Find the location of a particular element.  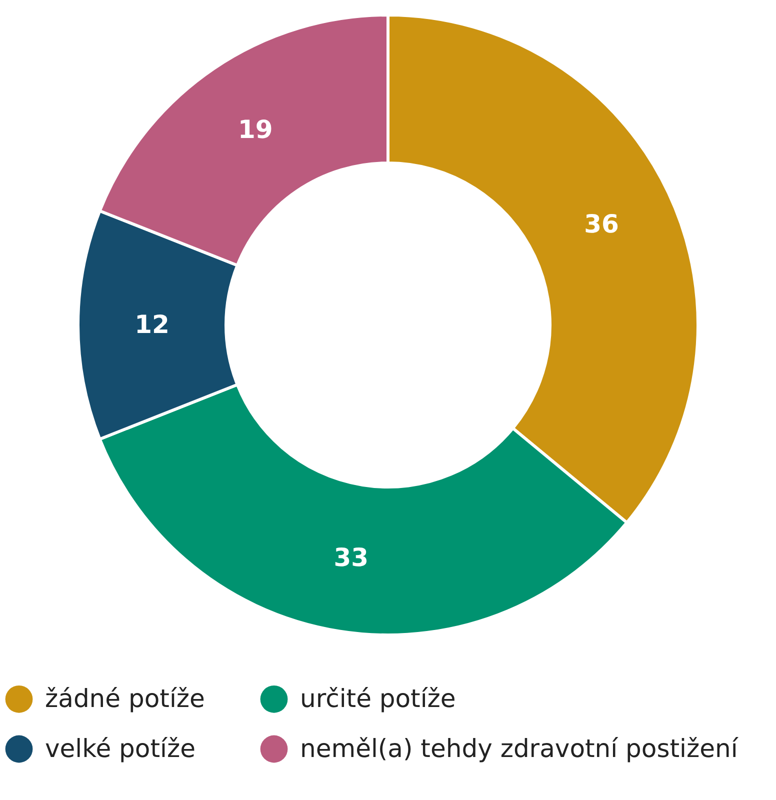

legend-label: velké potíže is located at coordinates (120, 748).